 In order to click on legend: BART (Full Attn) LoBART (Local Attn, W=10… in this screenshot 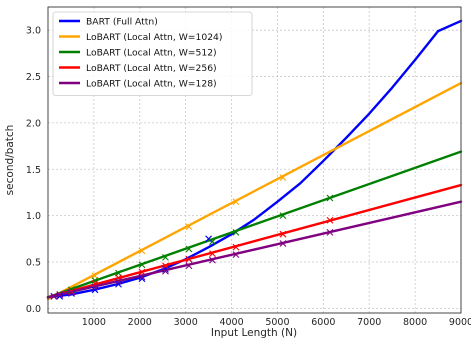, I will do `click(152, 53)`.